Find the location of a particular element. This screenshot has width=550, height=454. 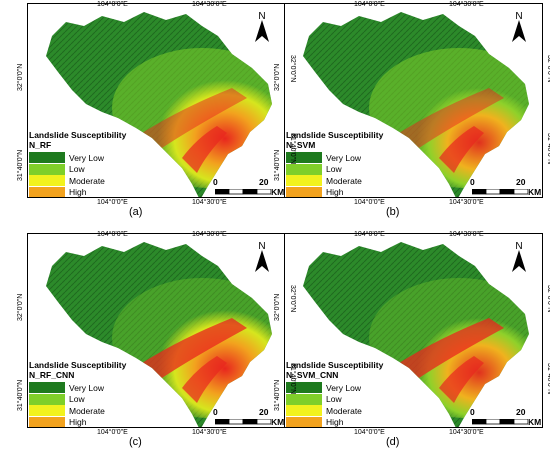

panel-caption: (a) is located at coordinates (136, 212).